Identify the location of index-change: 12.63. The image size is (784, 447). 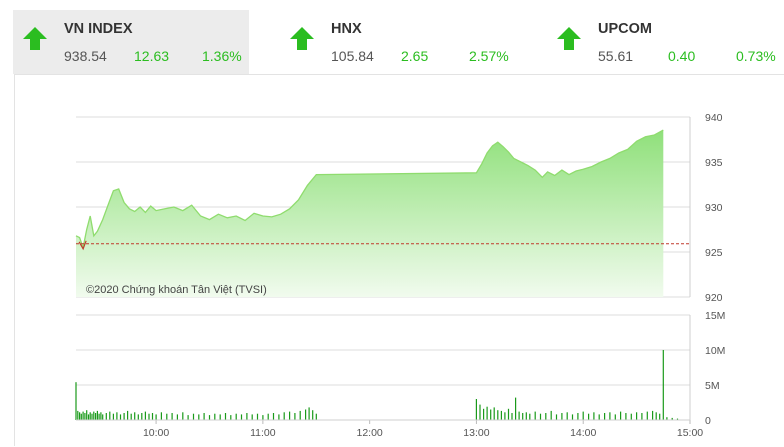
(152, 56).